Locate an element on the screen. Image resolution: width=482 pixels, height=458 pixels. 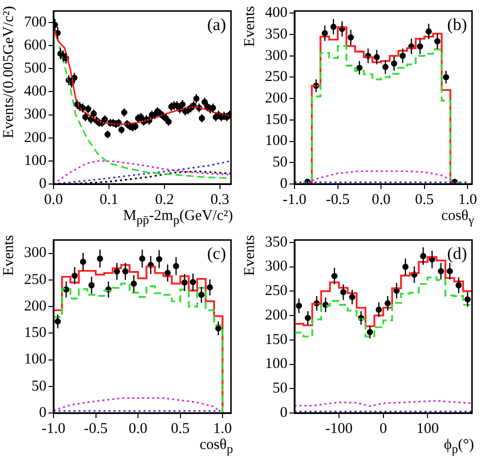
y-tick-label: 500 is located at coordinates (35, 68).